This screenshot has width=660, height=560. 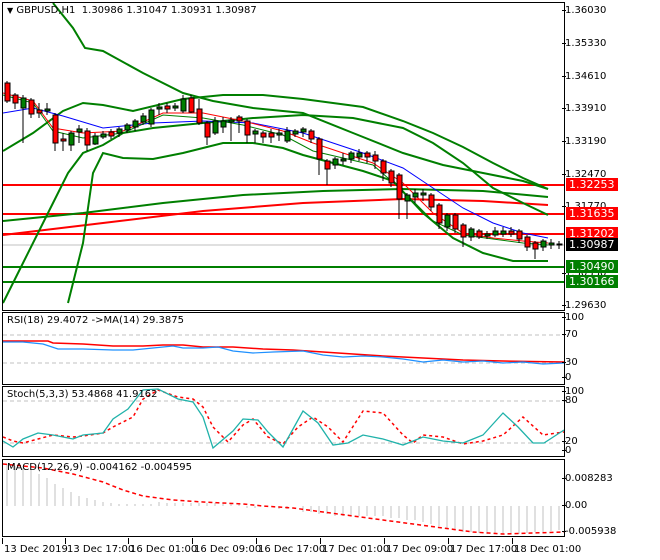 What do you see at coordinates (592, 184) in the screenshot?
I see `level-label-resistance-1: 1.32253` at bounding box center [592, 184].